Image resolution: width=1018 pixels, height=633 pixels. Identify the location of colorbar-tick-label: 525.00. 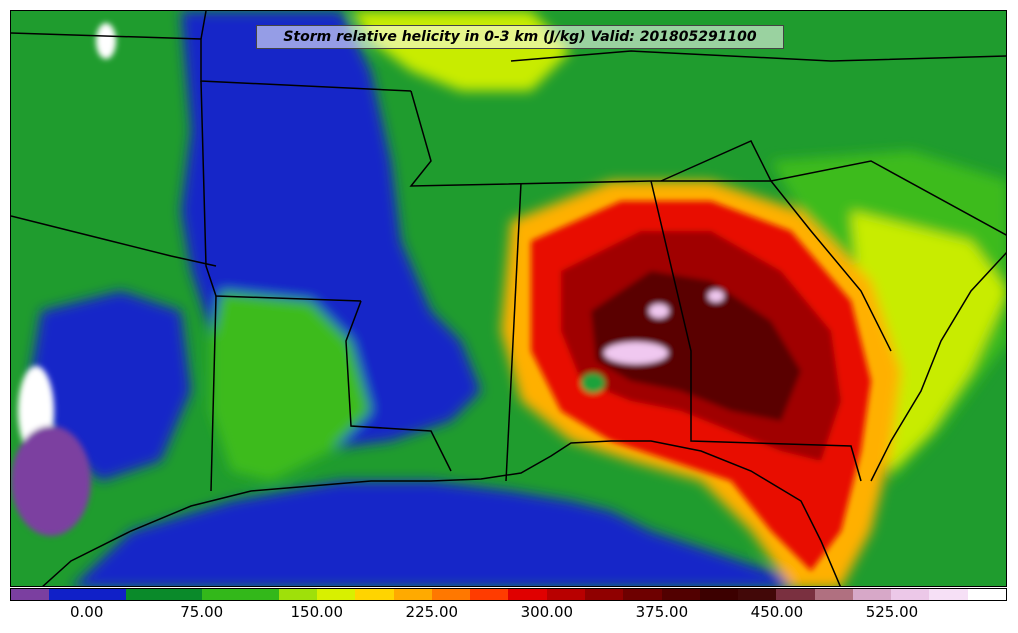
(892, 612).